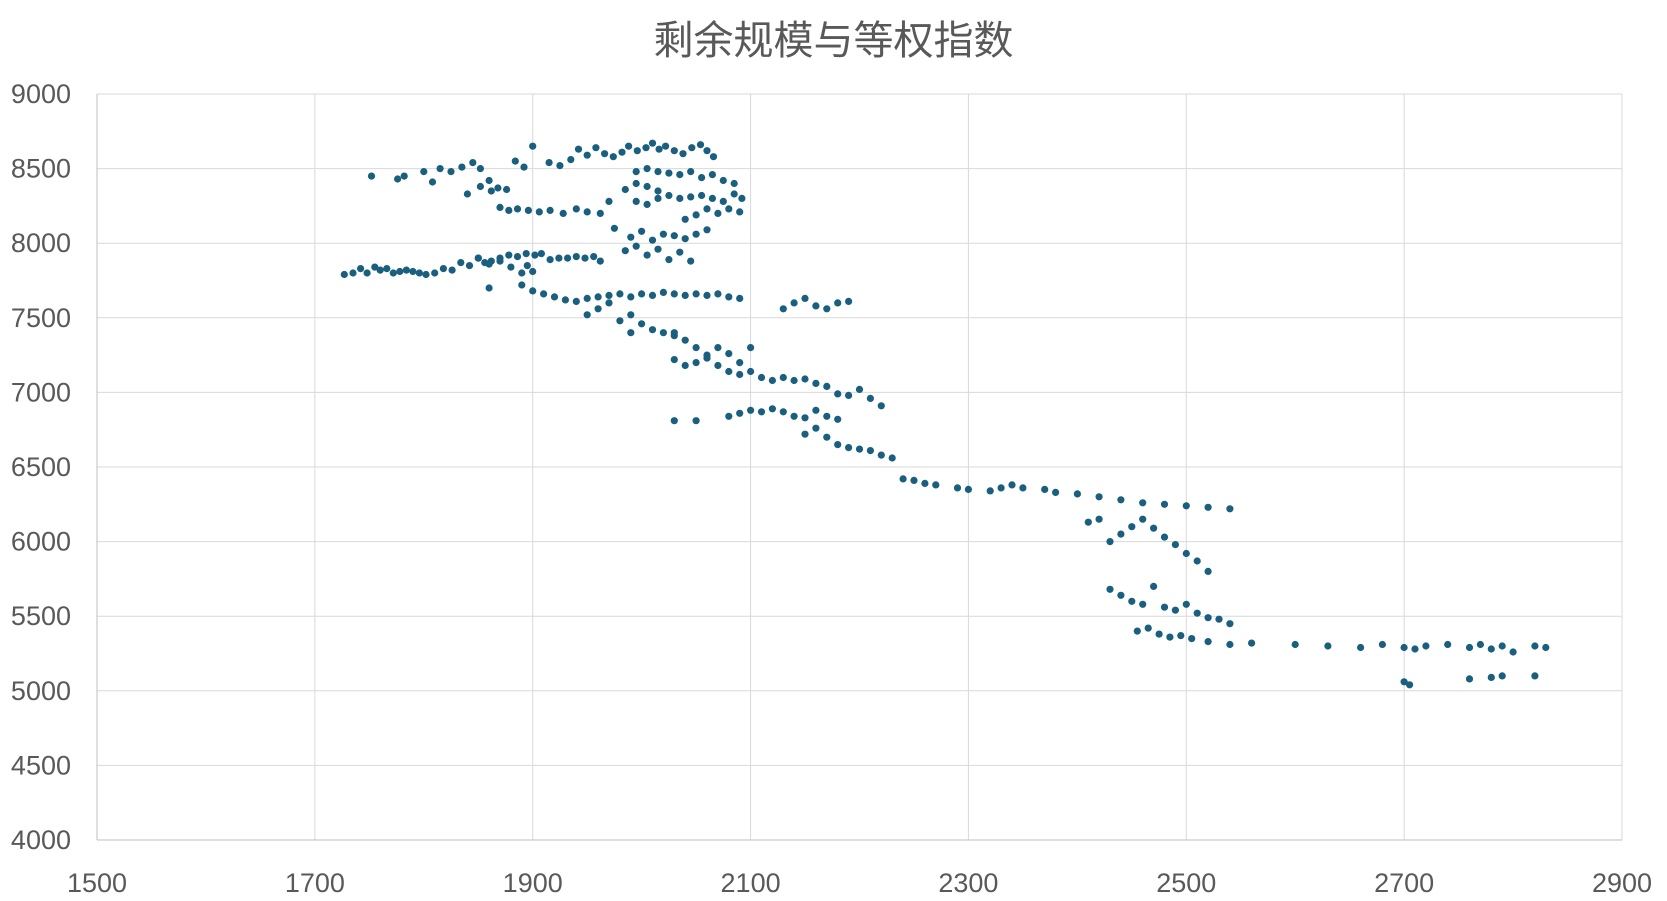 The height and width of the screenshot is (901, 1667). What do you see at coordinates (41, 169) in the screenshot?
I see `y-tick-label: 8500` at bounding box center [41, 169].